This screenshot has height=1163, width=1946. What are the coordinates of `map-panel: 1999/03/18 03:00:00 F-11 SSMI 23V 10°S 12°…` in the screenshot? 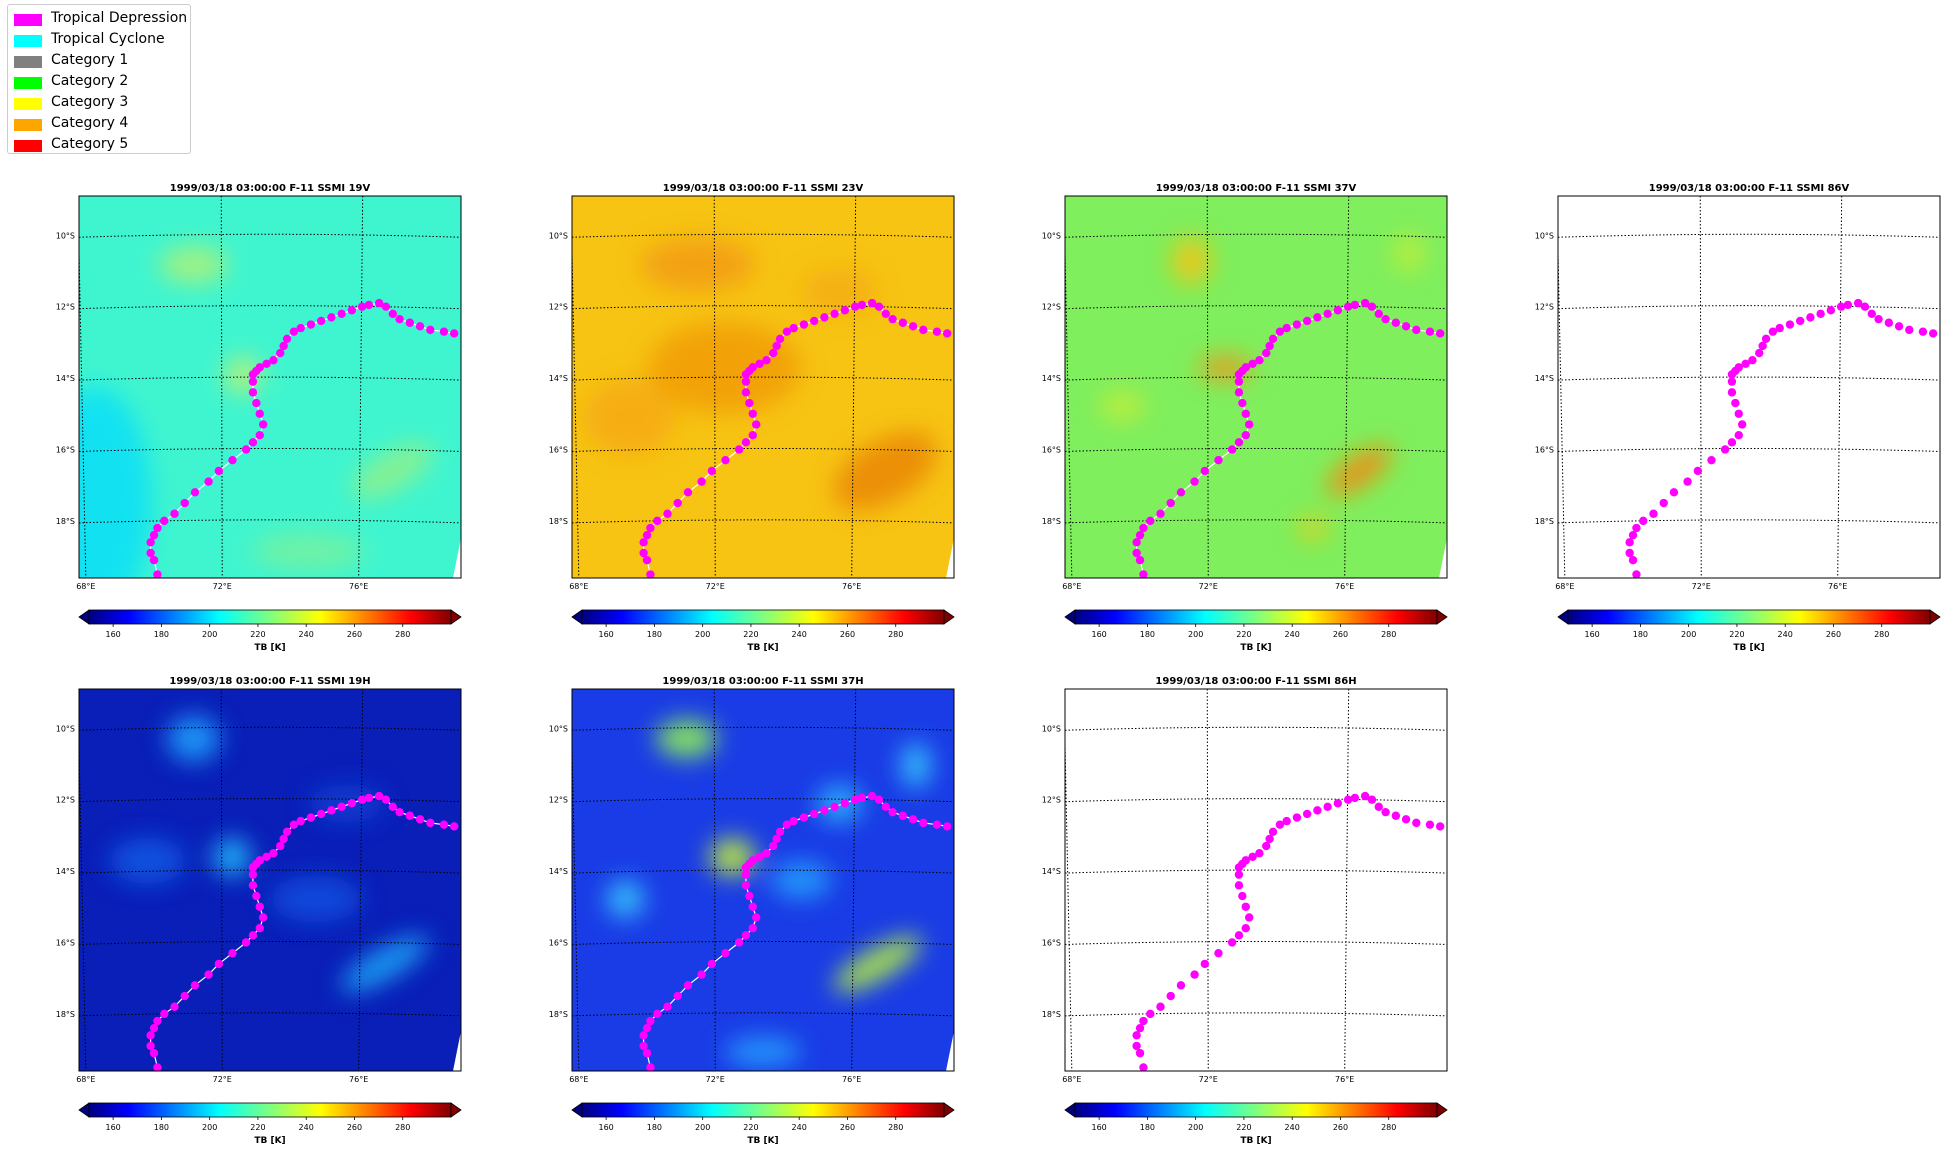 It's located at (752, 418).